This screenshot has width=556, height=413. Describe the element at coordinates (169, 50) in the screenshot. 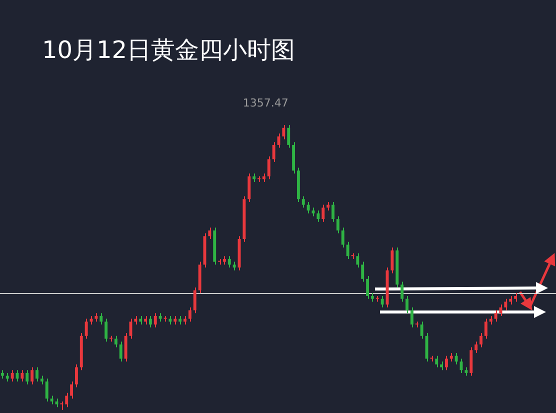

I see `chart-title: 10月12日黄金四小时图` at that location.